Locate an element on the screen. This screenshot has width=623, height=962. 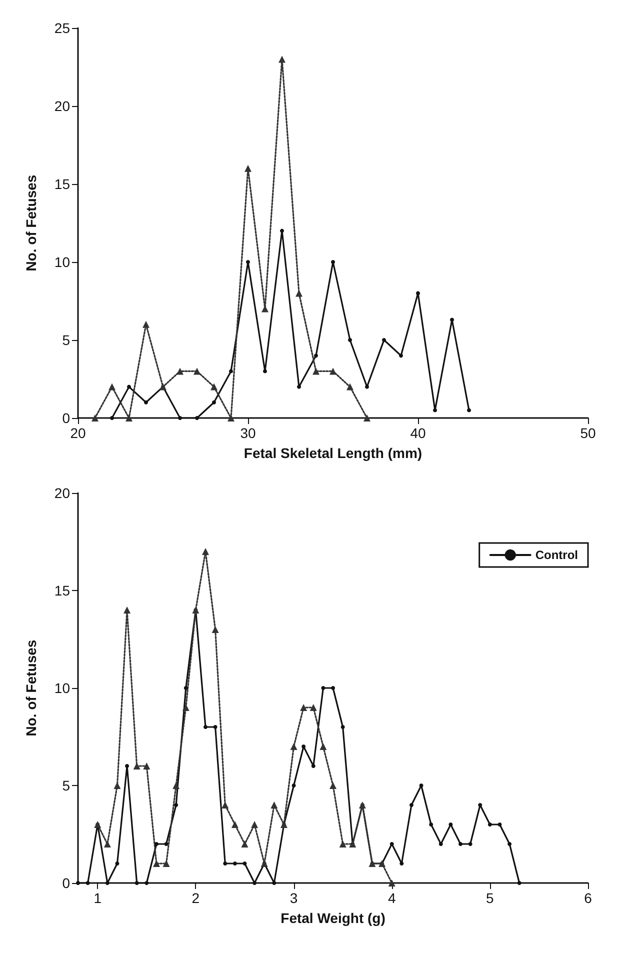
y-tick-label: 10 is located at coordinates (62, 688).